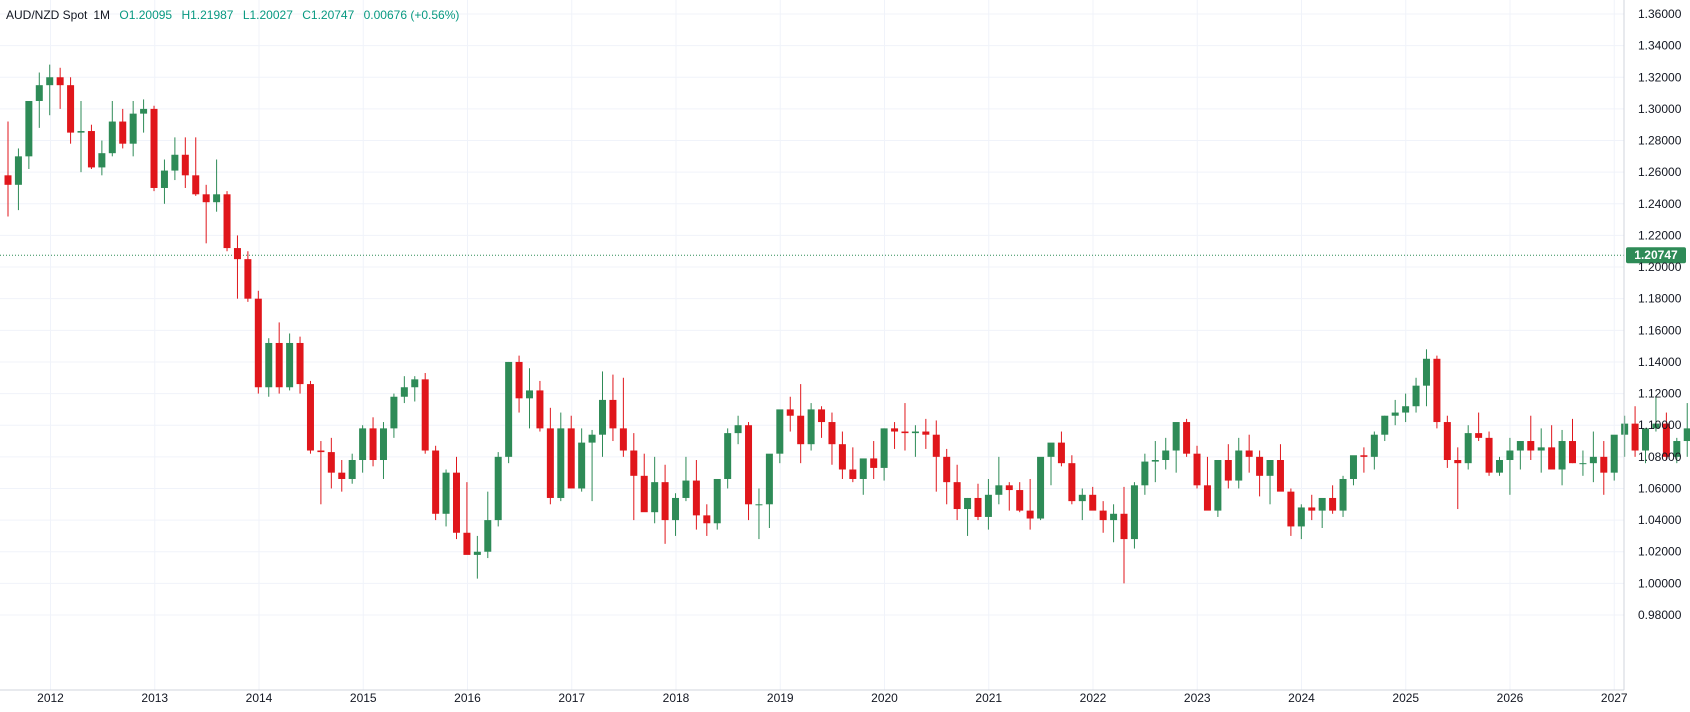 This screenshot has height=712, width=1690. What do you see at coordinates (102, 15) in the screenshot?
I see `interval-label: 1M` at bounding box center [102, 15].